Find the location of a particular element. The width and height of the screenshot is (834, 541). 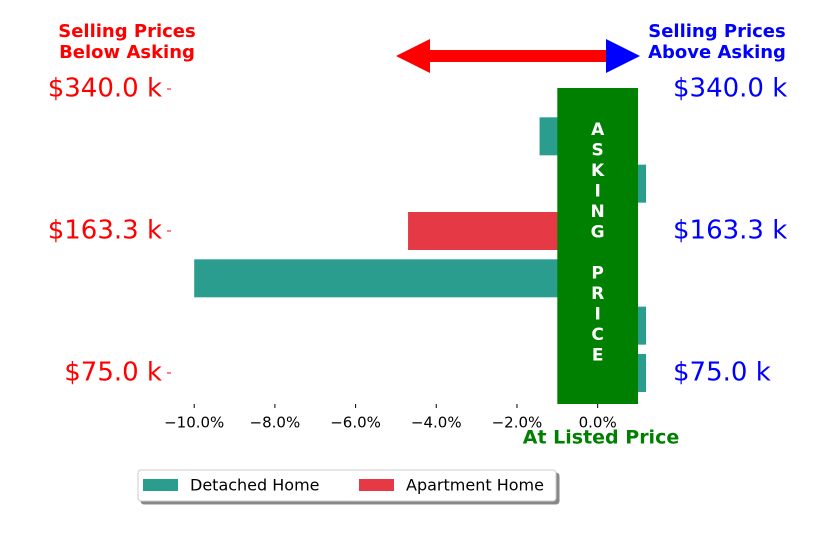

legend-label: Apartment Home is located at coordinates (475, 485).